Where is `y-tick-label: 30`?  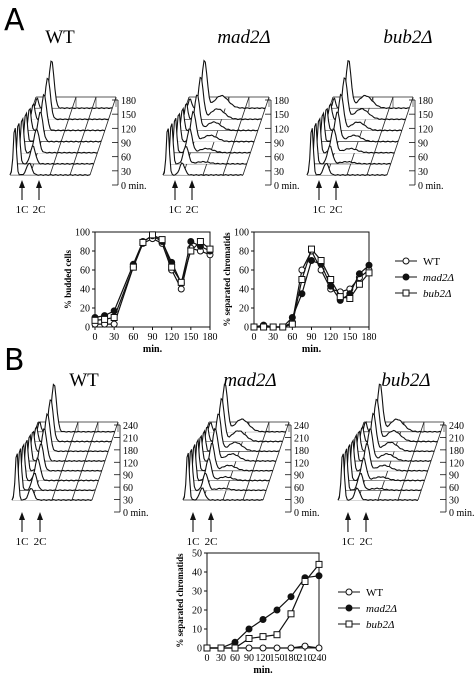 y-tick-label: 30 is located at coordinates (197, 592).